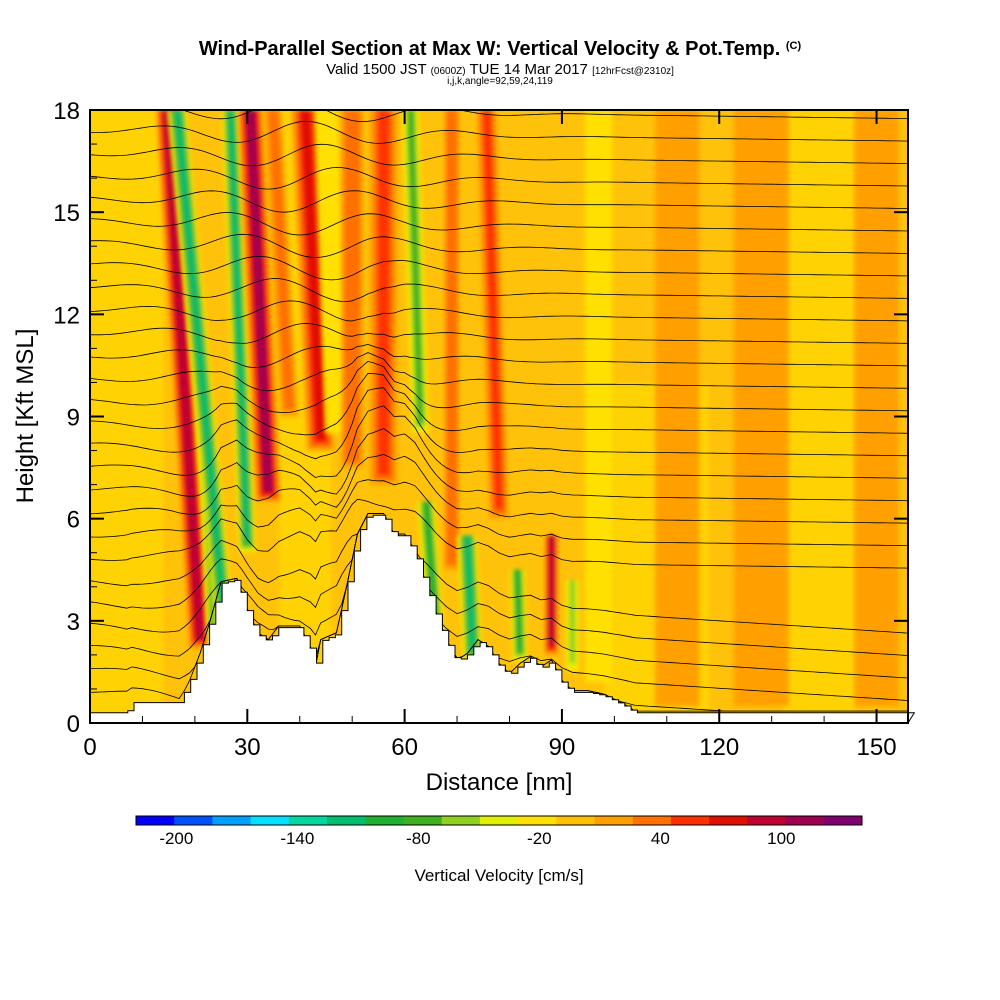 Image resolution: width=1000 pixels, height=1000 pixels. Describe the element at coordinates (660, 838) in the screenshot. I see `colorbar-tick-label: 40` at that location.